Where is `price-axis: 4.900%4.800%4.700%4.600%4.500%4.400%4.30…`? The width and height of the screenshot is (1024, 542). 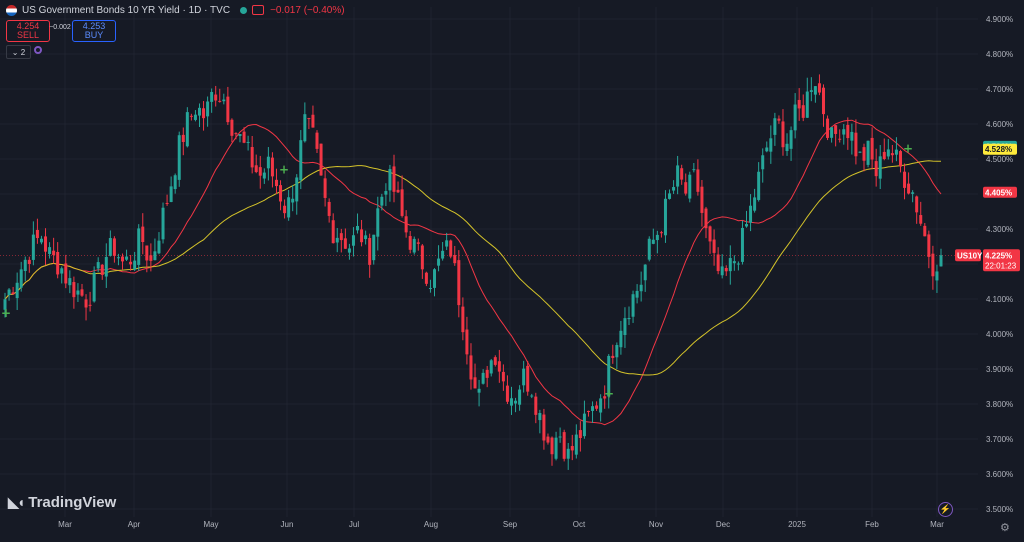
price-axis: 4.900%4.800%4.700%4.600%4.500%4.400%4.30… is located at coordinates (999, 264).